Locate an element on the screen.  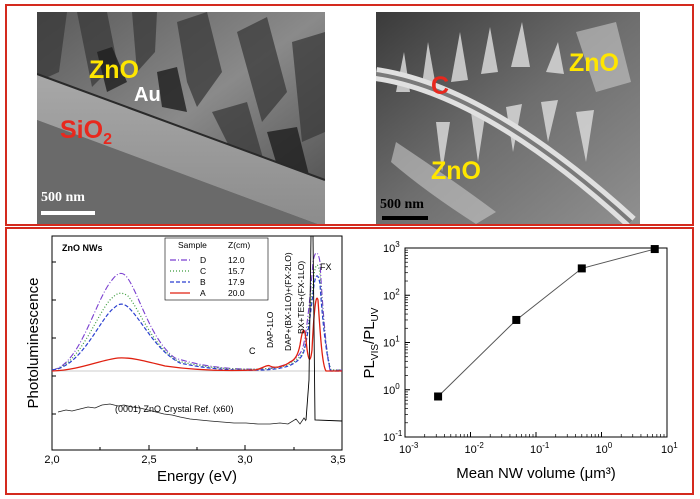
ratio-xtick-label: 10⁻¹ is located at coordinates (540, 448).